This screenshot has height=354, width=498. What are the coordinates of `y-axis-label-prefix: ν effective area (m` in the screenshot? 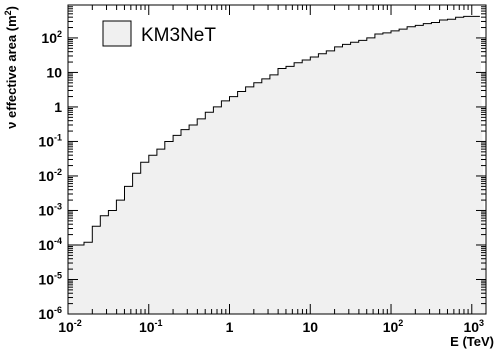 It's located at (11, 71).